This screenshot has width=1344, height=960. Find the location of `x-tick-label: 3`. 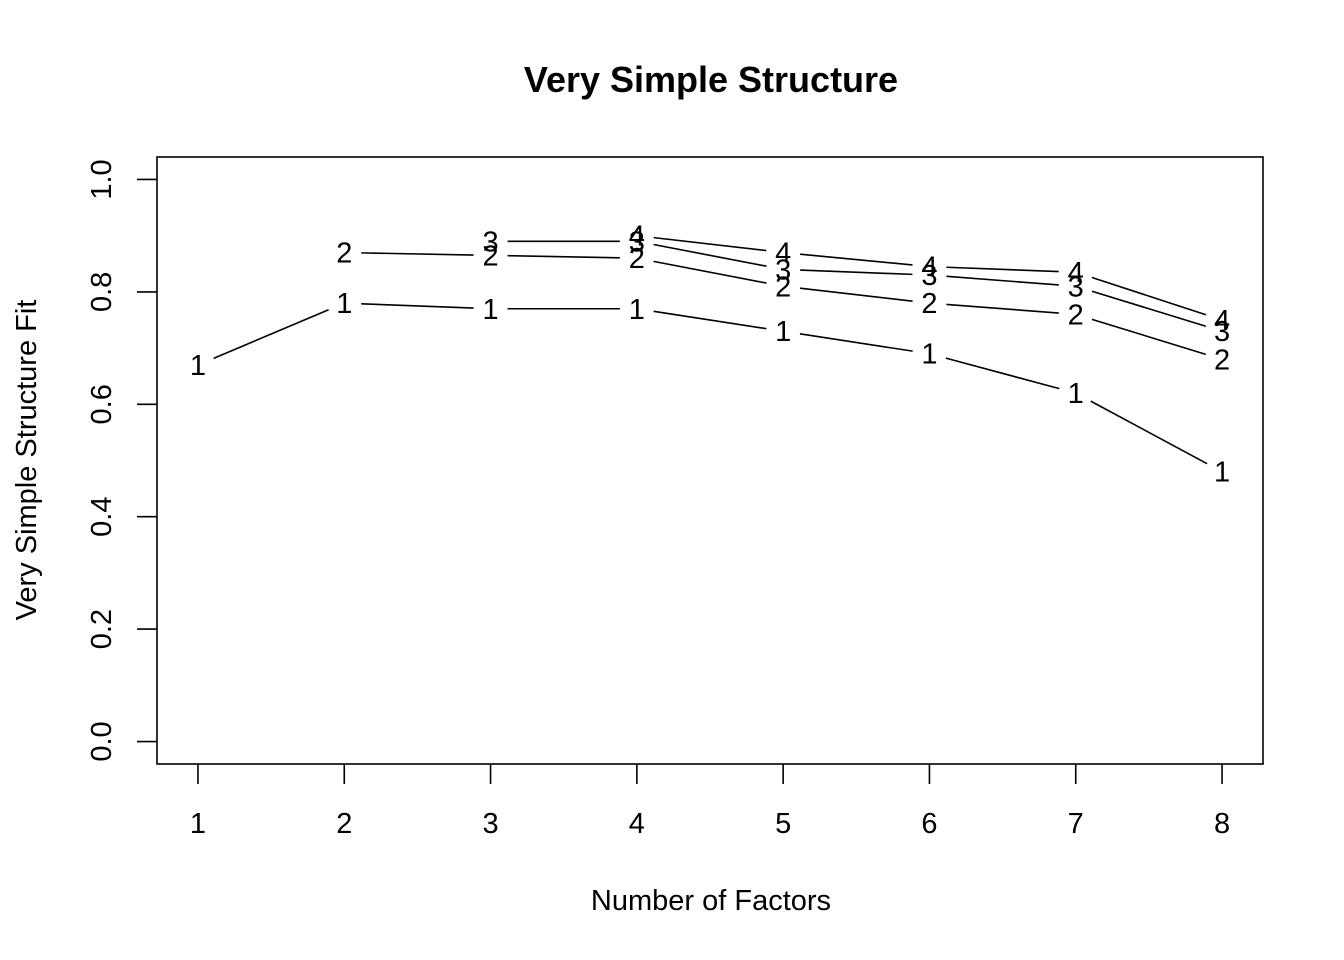

x-tick-label: 3 is located at coordinates (490, 824).